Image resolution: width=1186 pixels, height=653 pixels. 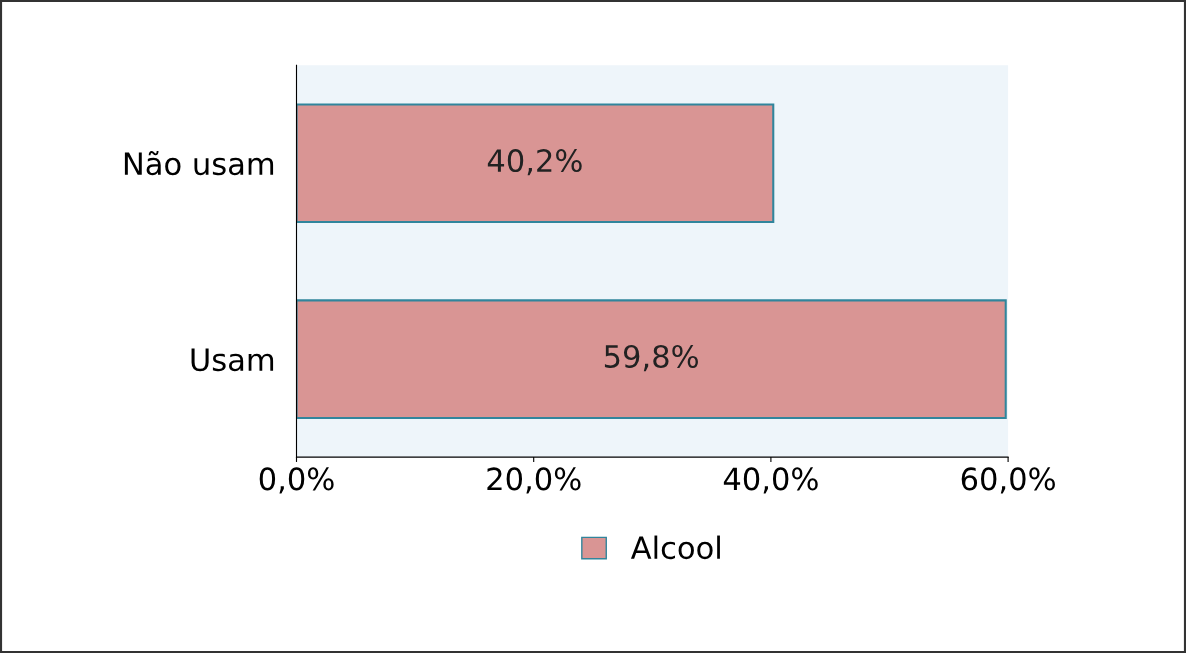 I want to click on x-tick-label: 0,0%, so click(x=296, y=480).